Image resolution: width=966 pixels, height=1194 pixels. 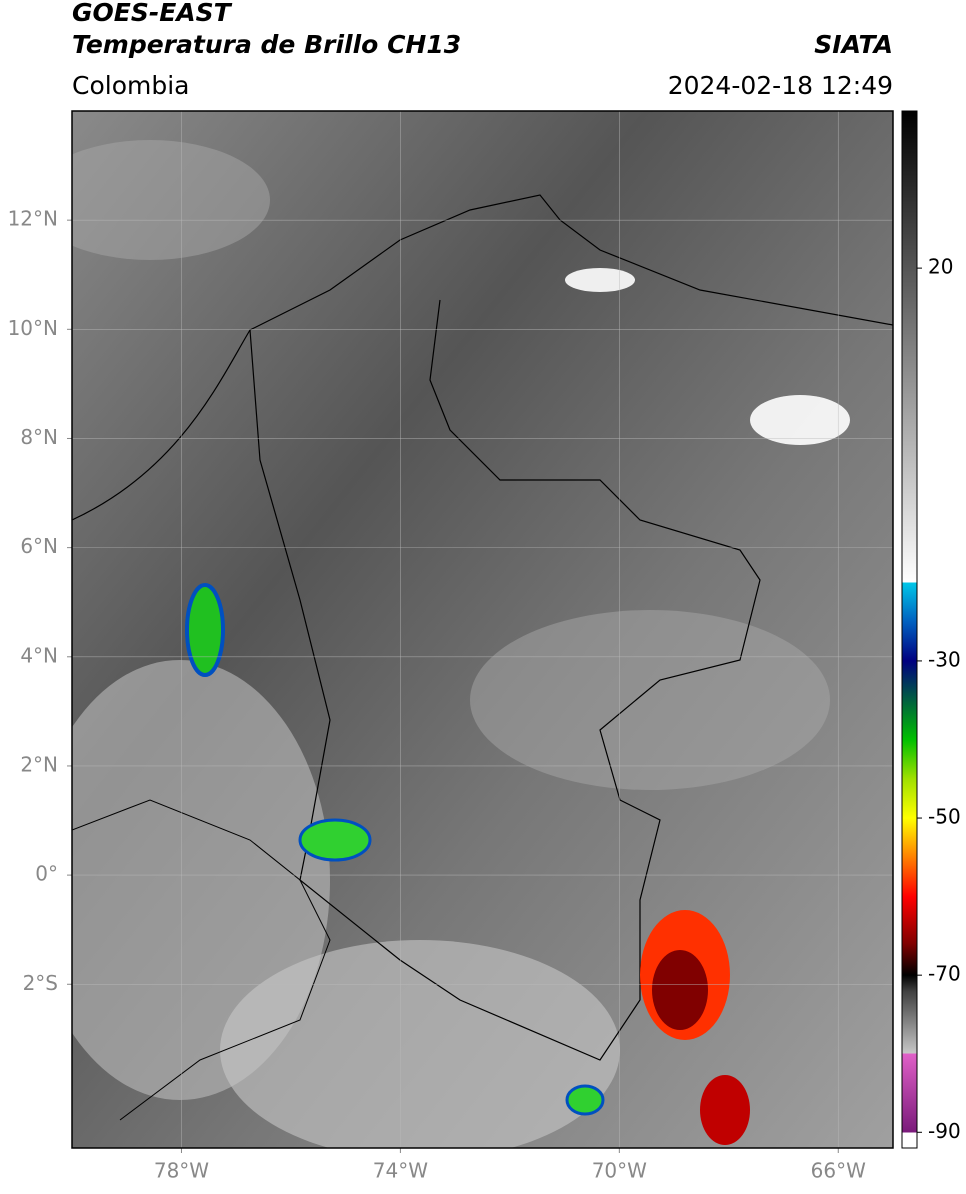 I want to click on colorbar-tick-label: 20, so click(x=940, y=267).